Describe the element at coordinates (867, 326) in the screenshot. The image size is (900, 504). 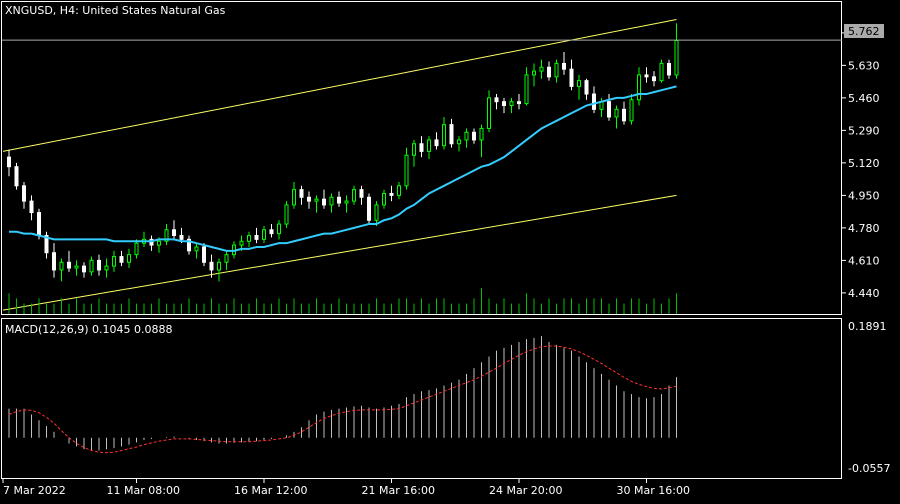
I see `macd-top-label: 0.1891` at that location.